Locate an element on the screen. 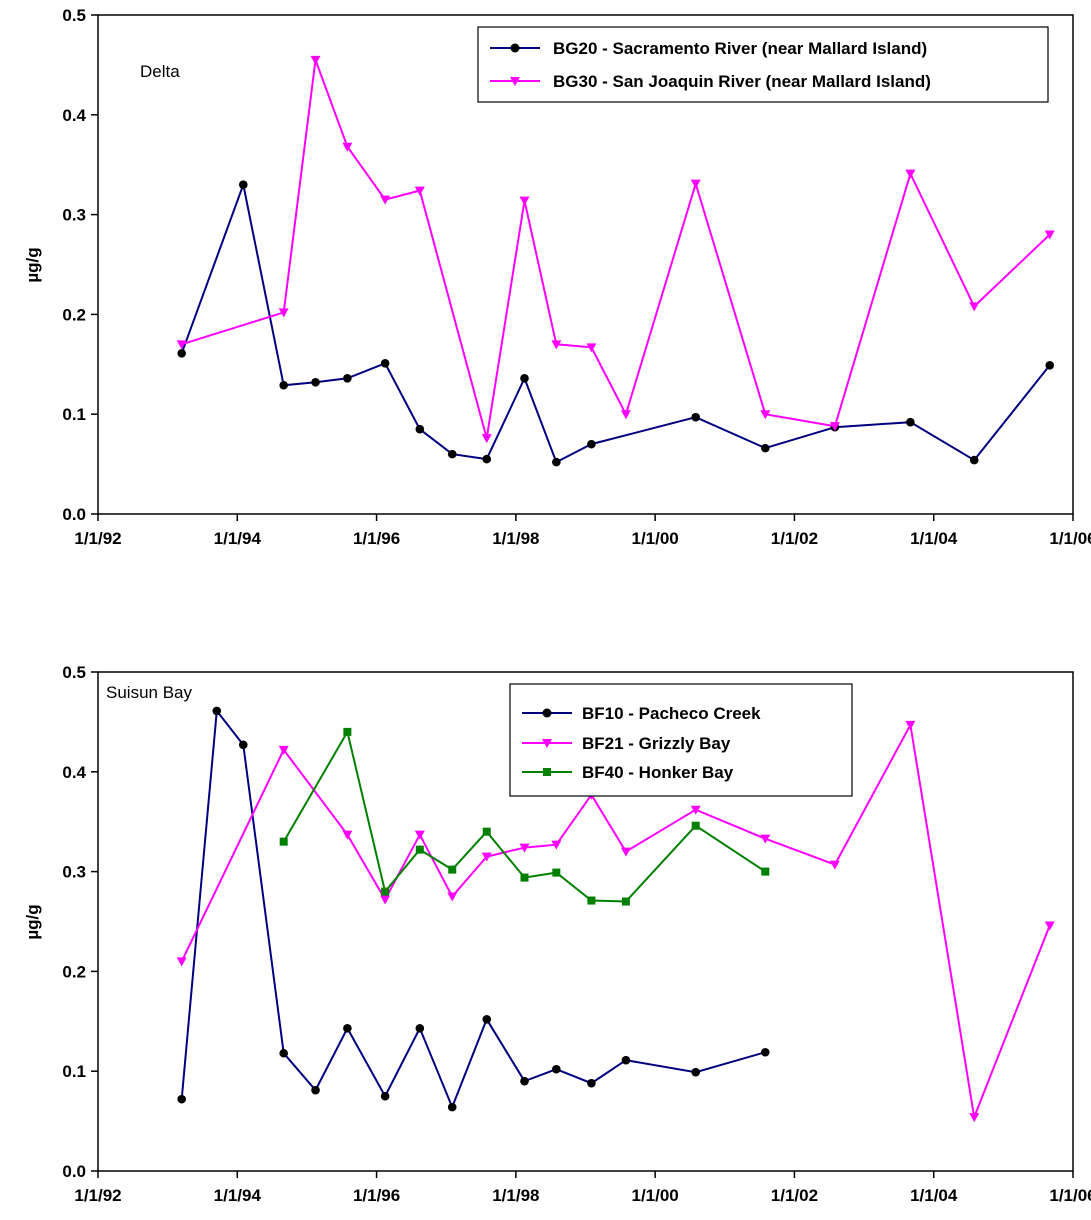 The image size is (1091, 1220). series-line-bf40 is located at coordinates (524, 816).